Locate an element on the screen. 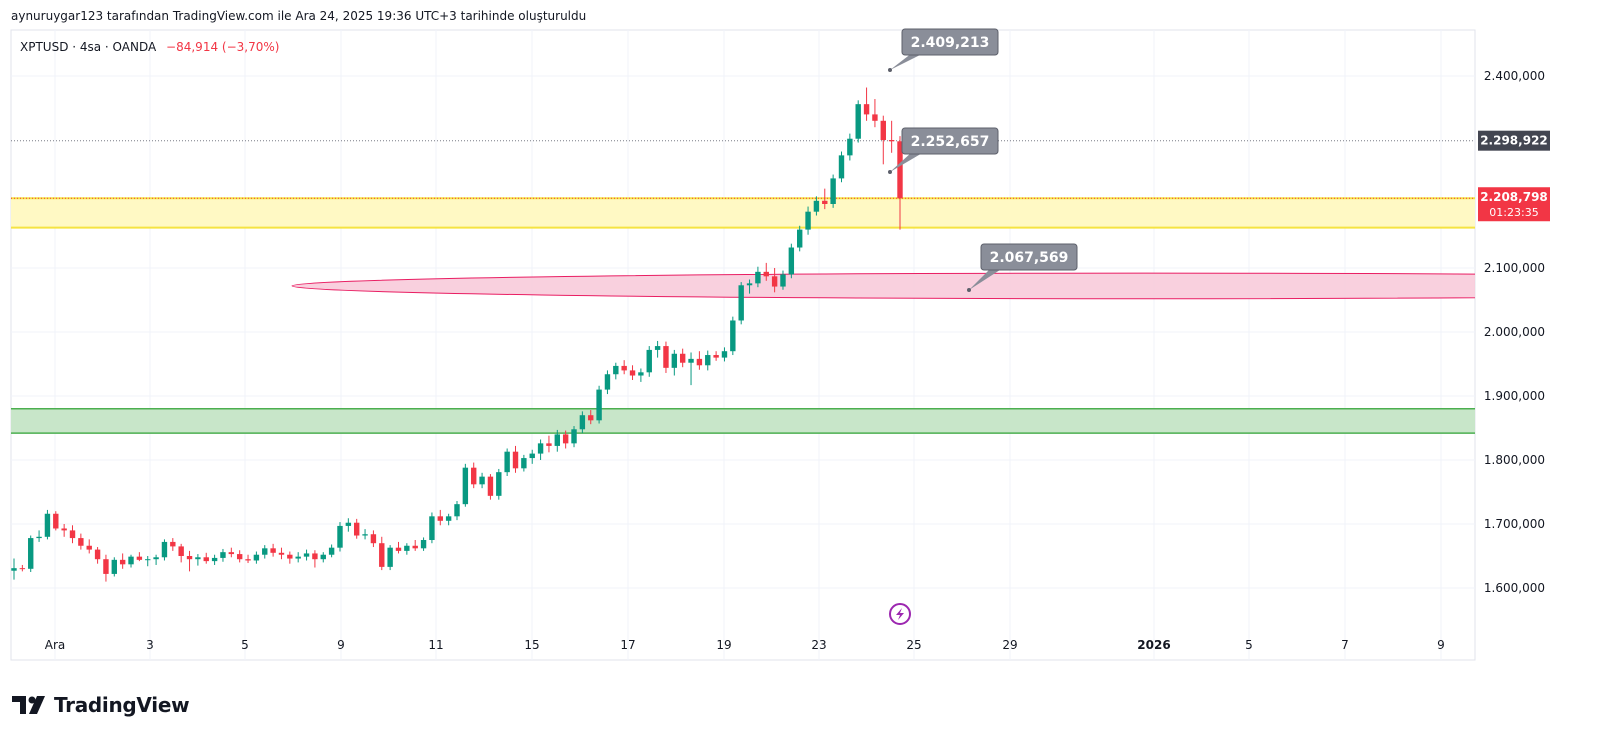  tradingview-logo: TradingView is located at coordinates (101, 705).